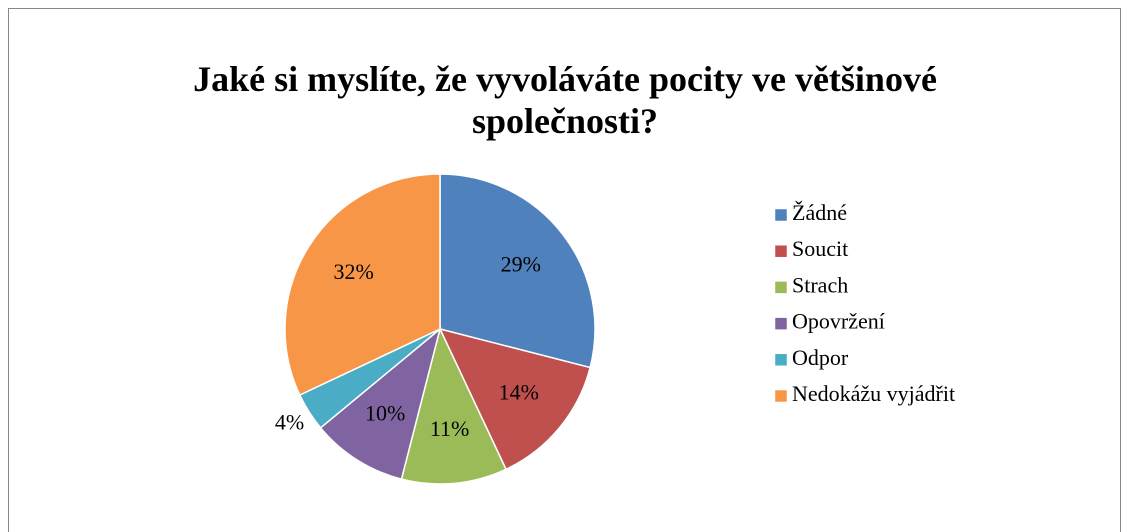 Image resolution: width=1129 pixels, height=532 pixels. Describe the element at coordinates (820, 284) in the screenshot. I see `legend-label: Strach` at that location.